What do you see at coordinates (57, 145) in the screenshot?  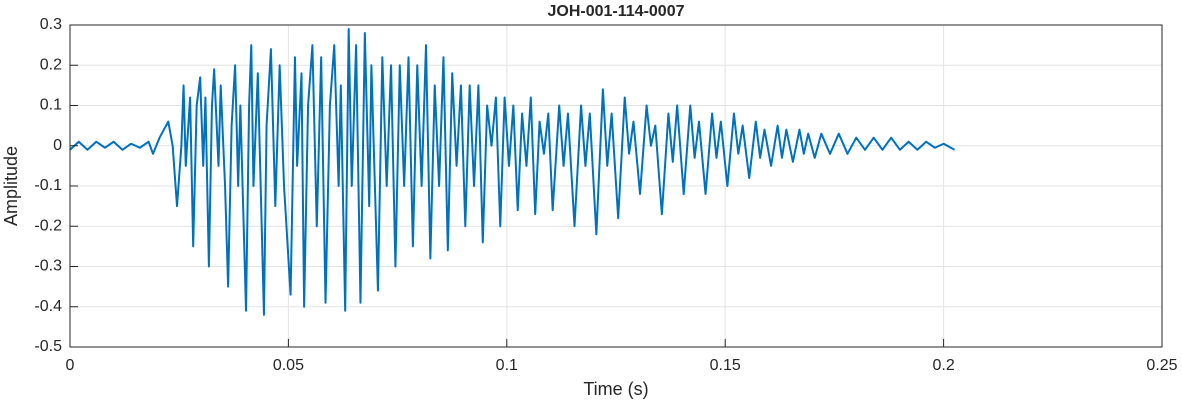 I see `y-tick-label: 0` at bounding box center [57, 145].